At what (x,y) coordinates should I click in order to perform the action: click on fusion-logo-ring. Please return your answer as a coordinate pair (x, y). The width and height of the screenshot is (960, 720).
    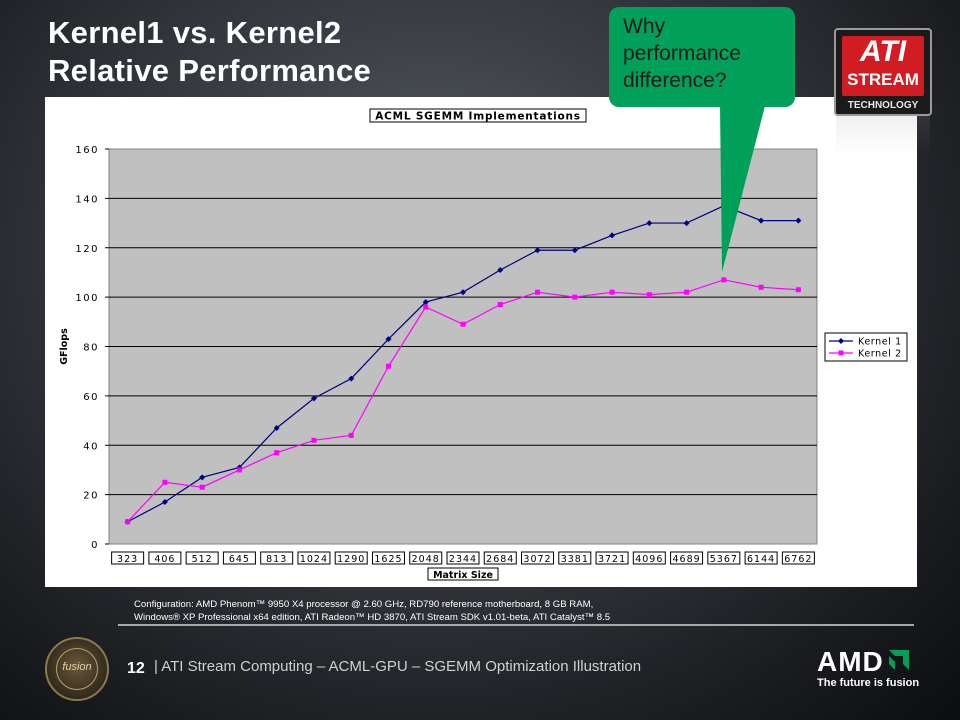
    Looking at the image, I should click on (77, 669).